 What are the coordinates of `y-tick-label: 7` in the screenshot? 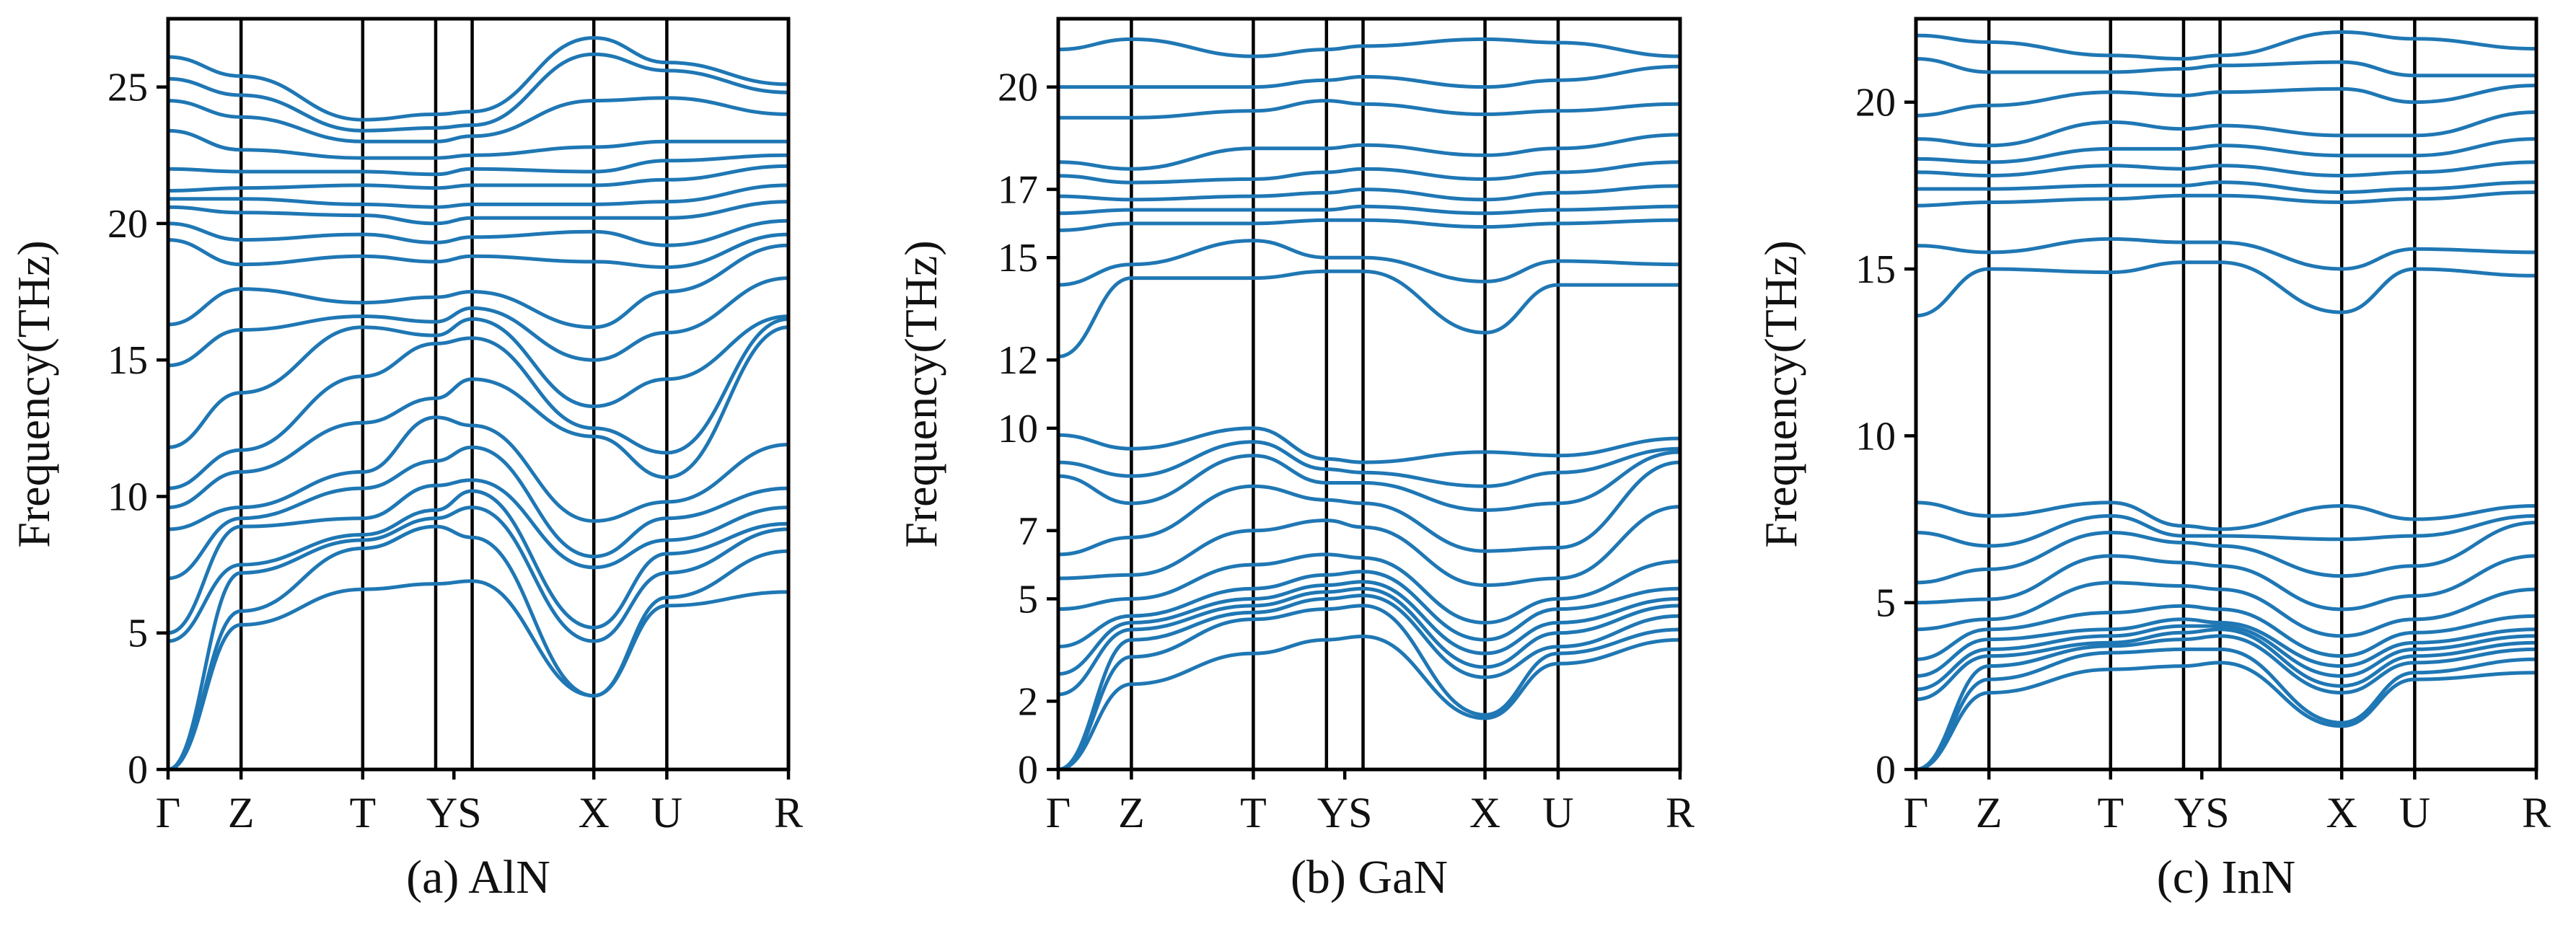 It's located at (1028, 531).